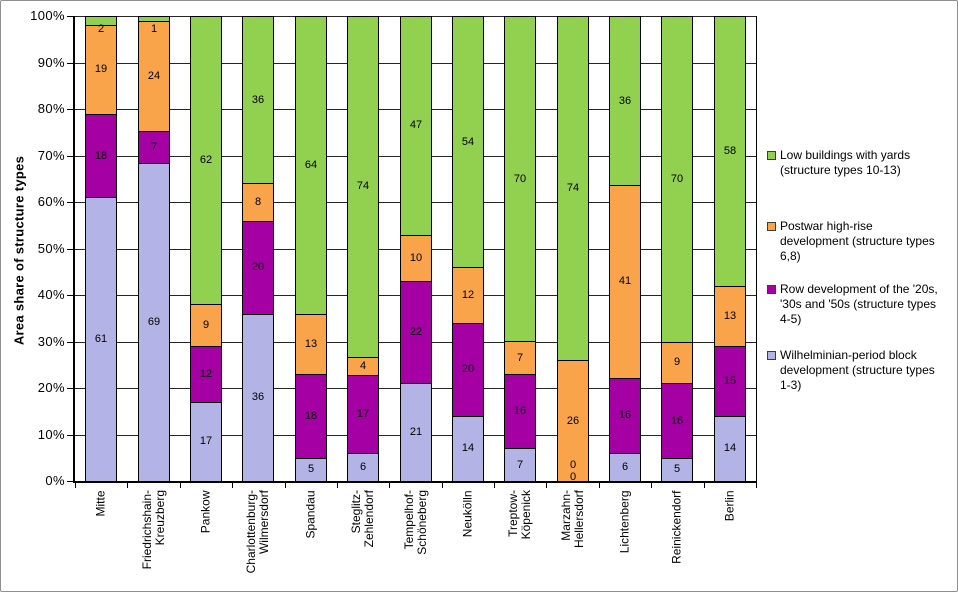  I want to click on y-axis-tick-label: 50%, so click(51, 248).